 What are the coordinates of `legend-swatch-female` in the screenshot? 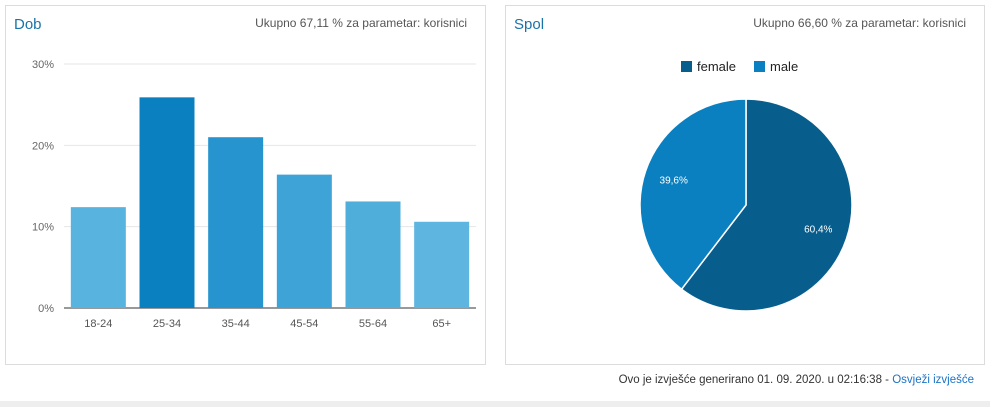 It's located at (686, 66).